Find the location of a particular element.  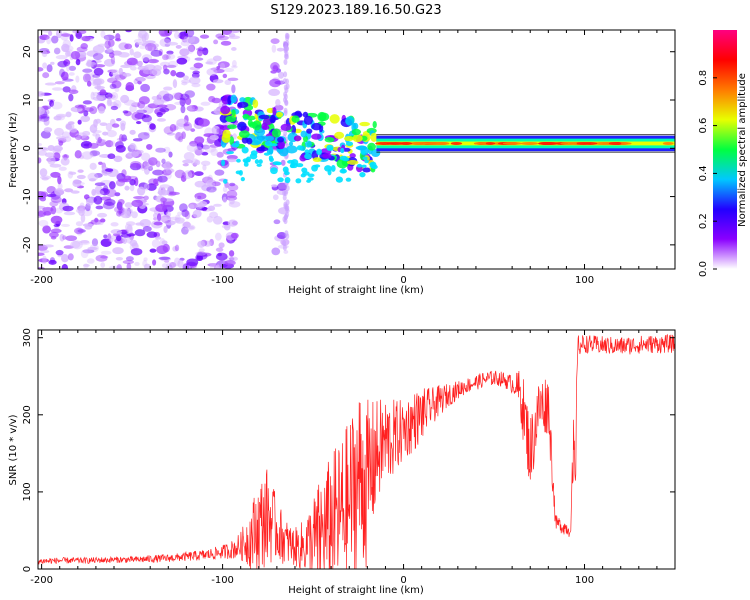

x-tick-label: 100 is located at coordinates (584, 280).